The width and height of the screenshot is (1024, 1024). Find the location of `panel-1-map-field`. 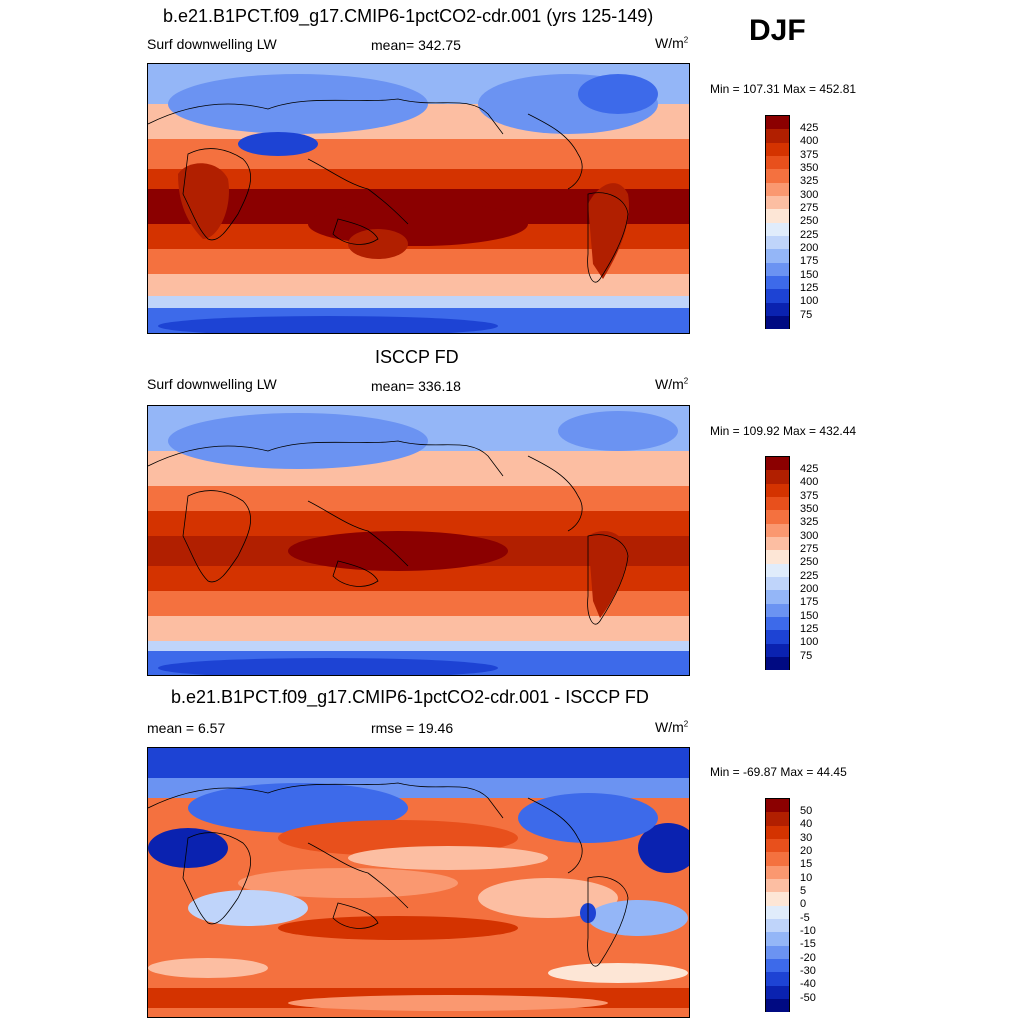

panel-1-map-field is located at coordinates (418, 198).